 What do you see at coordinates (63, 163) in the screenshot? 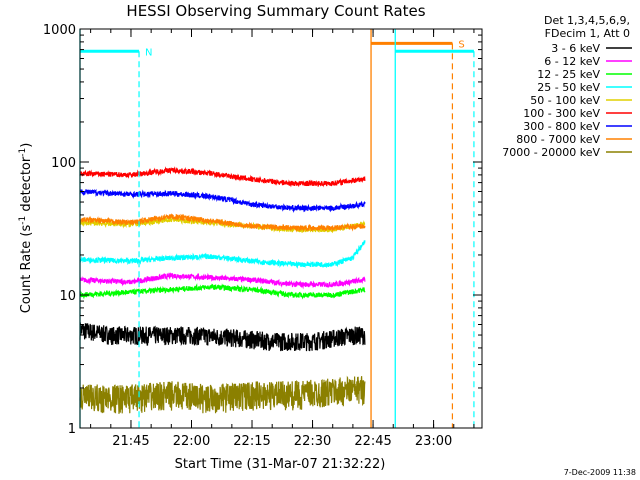
I see `y-tick-label: 100` at bounding box center [63, 163].